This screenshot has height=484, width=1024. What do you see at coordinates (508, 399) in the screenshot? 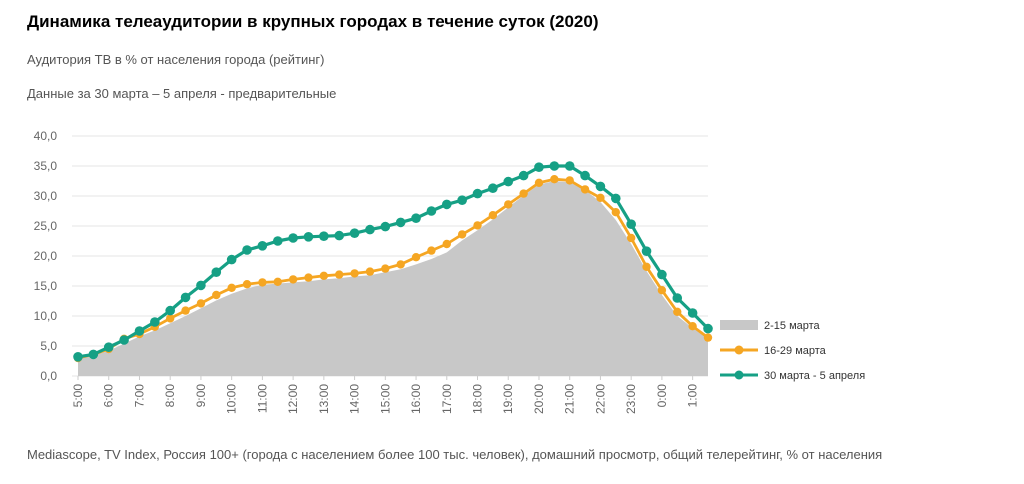
I see `x-tick-label: 19:00` at bounding box center [508, 399].